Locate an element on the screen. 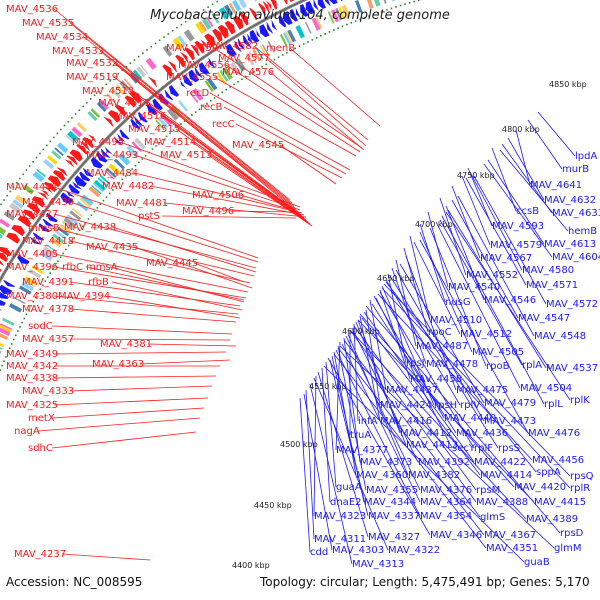  gene-label: MAV_4357 is located at coordinates (48, 339).